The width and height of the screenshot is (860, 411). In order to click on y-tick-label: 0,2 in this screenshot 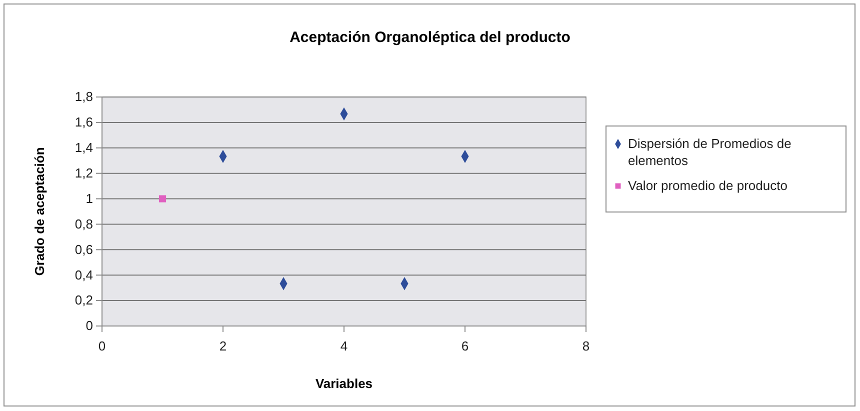, I will do `click(83, 300)`.